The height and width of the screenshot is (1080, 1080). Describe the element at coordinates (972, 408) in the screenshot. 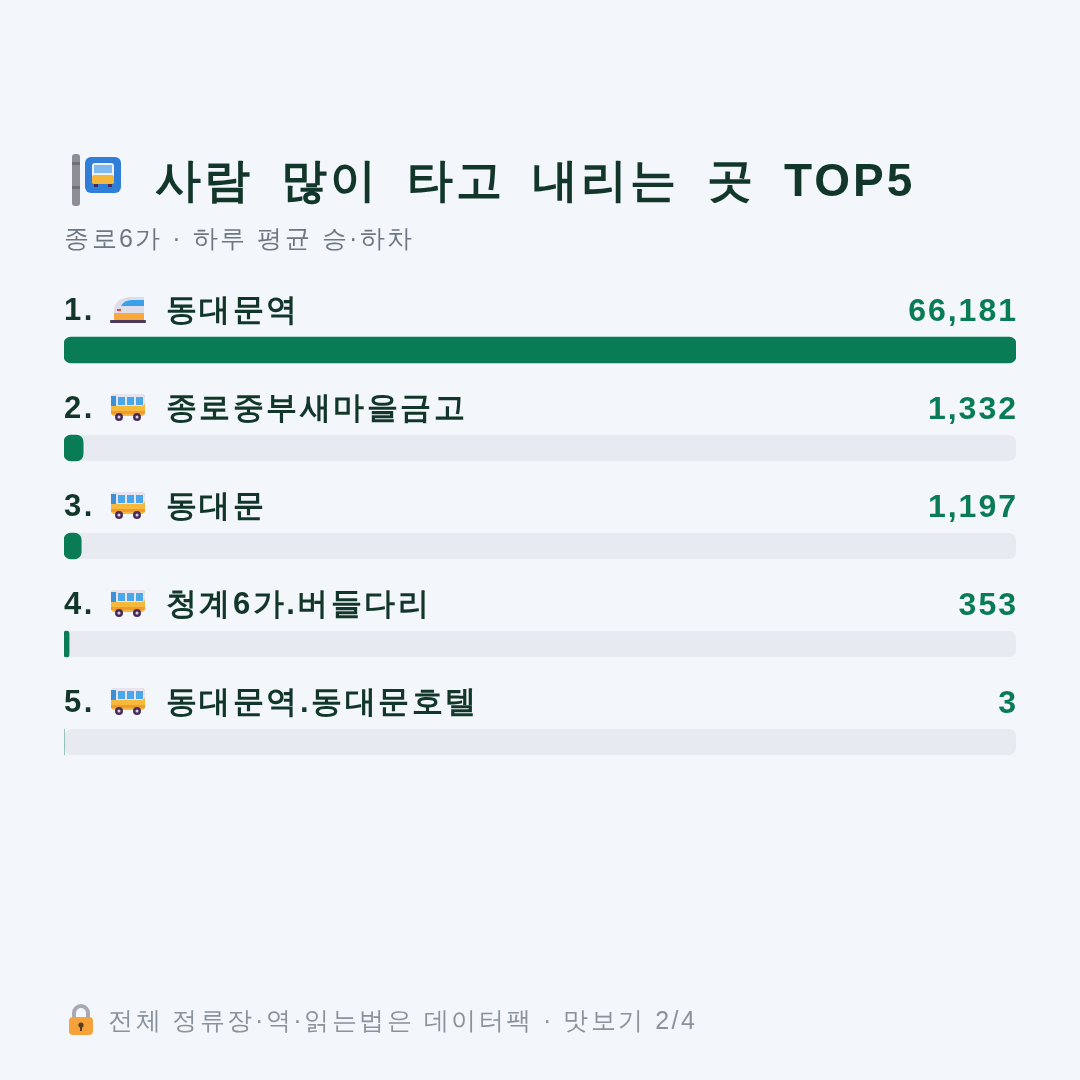

I see `data-label: 1,332` at that location.